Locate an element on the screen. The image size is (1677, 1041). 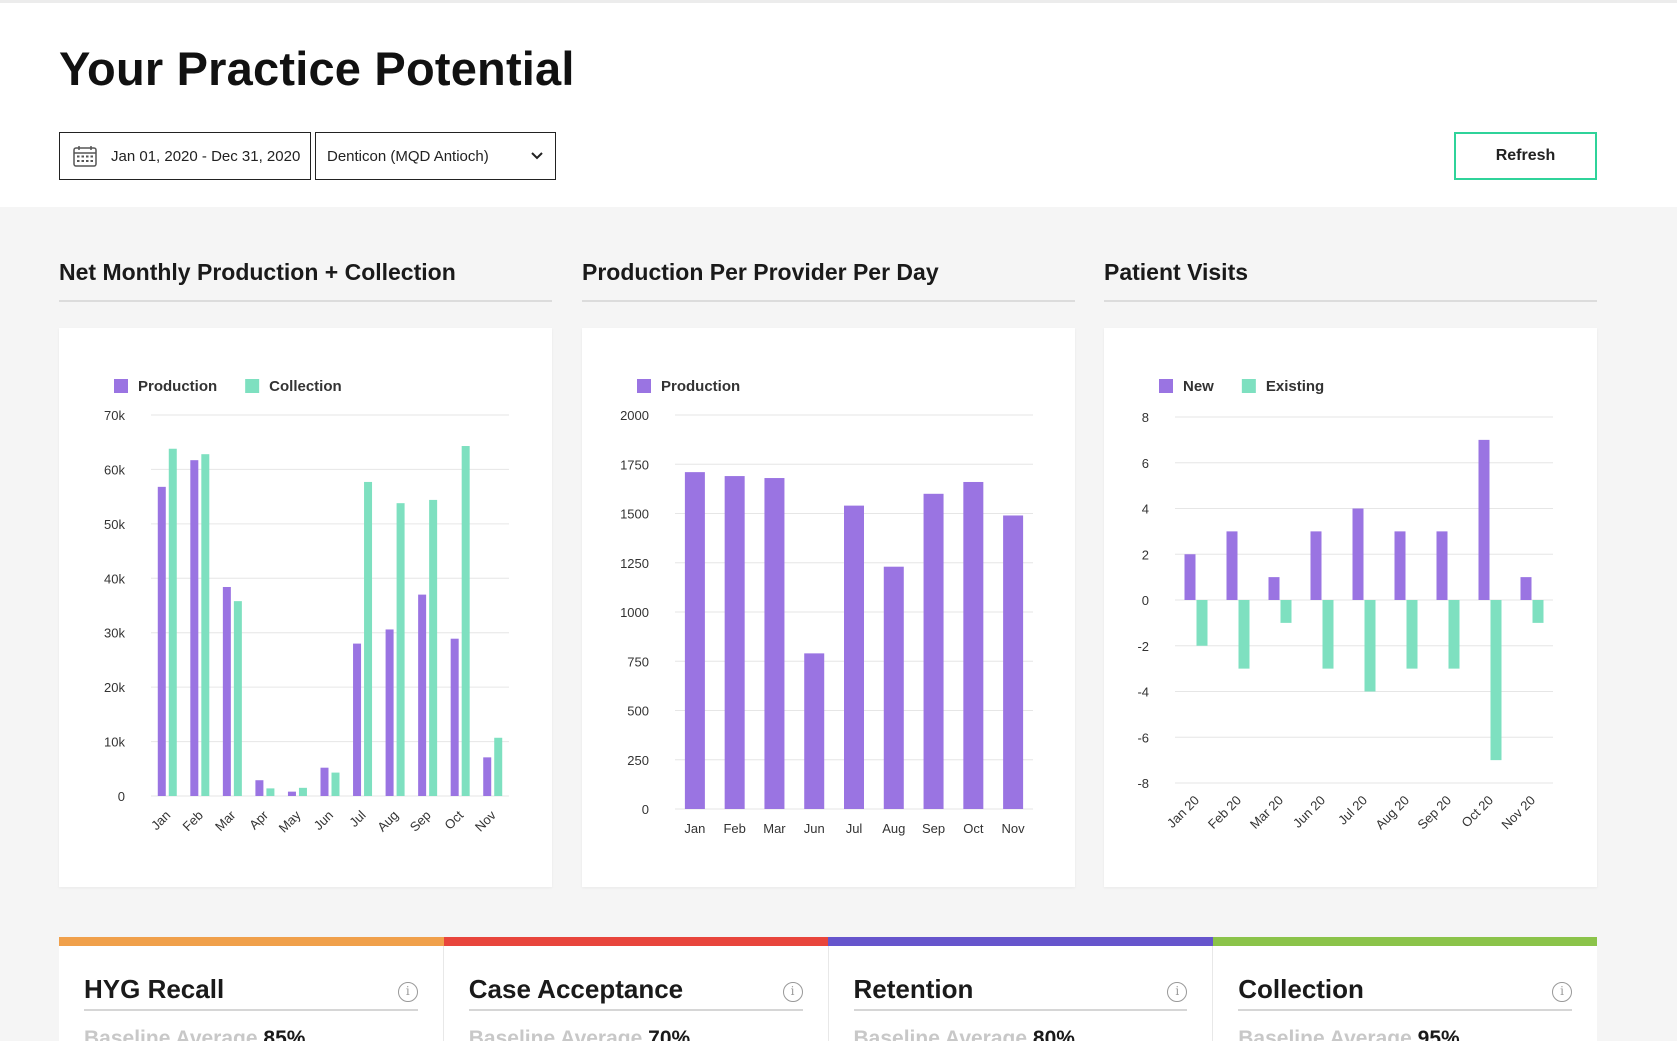
metric-title: Collection is located at coordinates (1301, 989).